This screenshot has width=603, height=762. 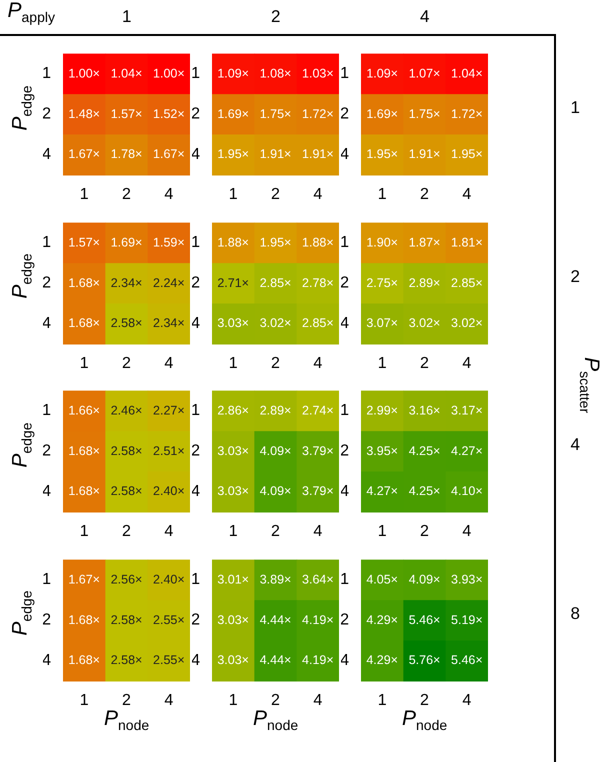 I want to click on data-label: 1.95×, so click(x=233, y=154).